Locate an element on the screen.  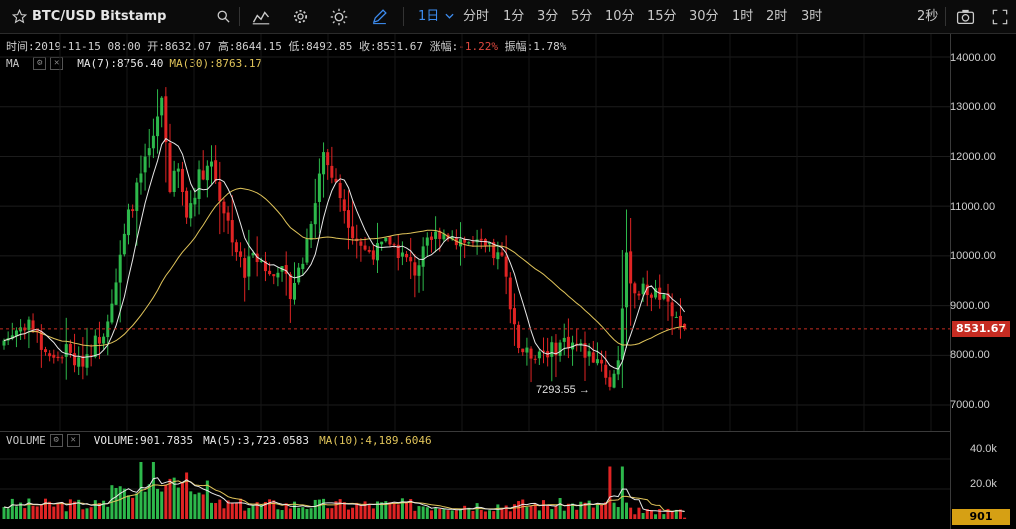
tab-timeframe: 1分 is located at coordinates (514, 16).